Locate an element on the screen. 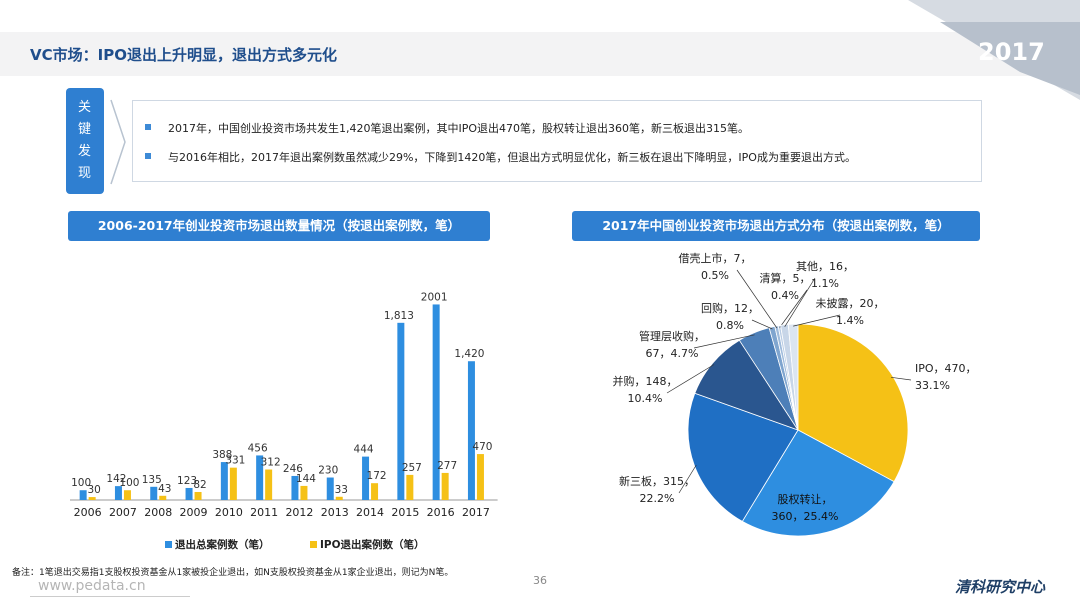 Image resolution: width=1080 pixels, height=608 pixels. header-bar is located at coordinates (540, 54).